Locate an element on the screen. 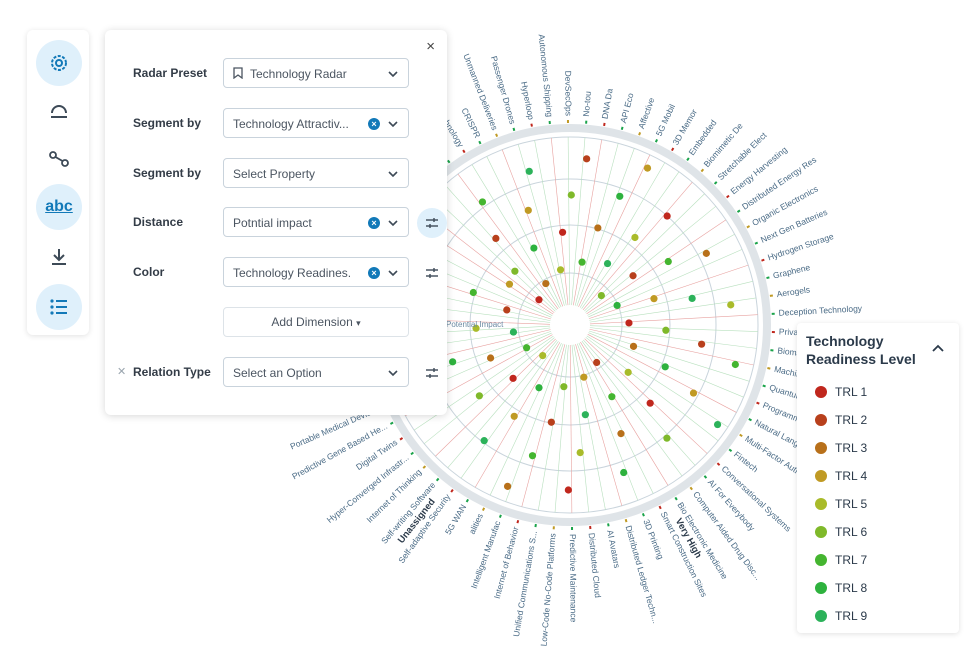 The height and width of the screenshot is (651, 980). technology-label: Distributed Cloud is located at coordinates (595, 565).